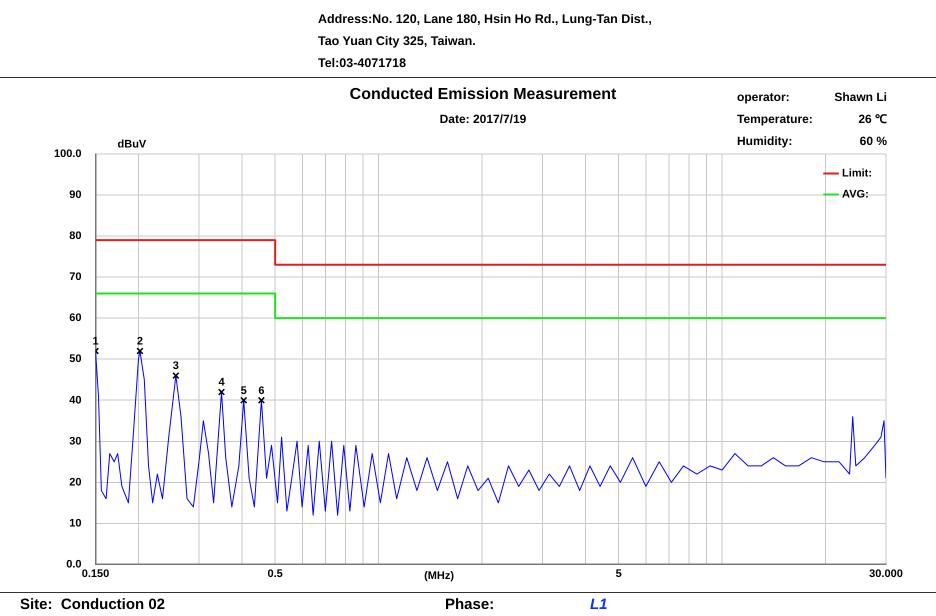  Describe the element at coordinates (75, 482) in the screenshot. I see `y-tick-label: 20` at that location.